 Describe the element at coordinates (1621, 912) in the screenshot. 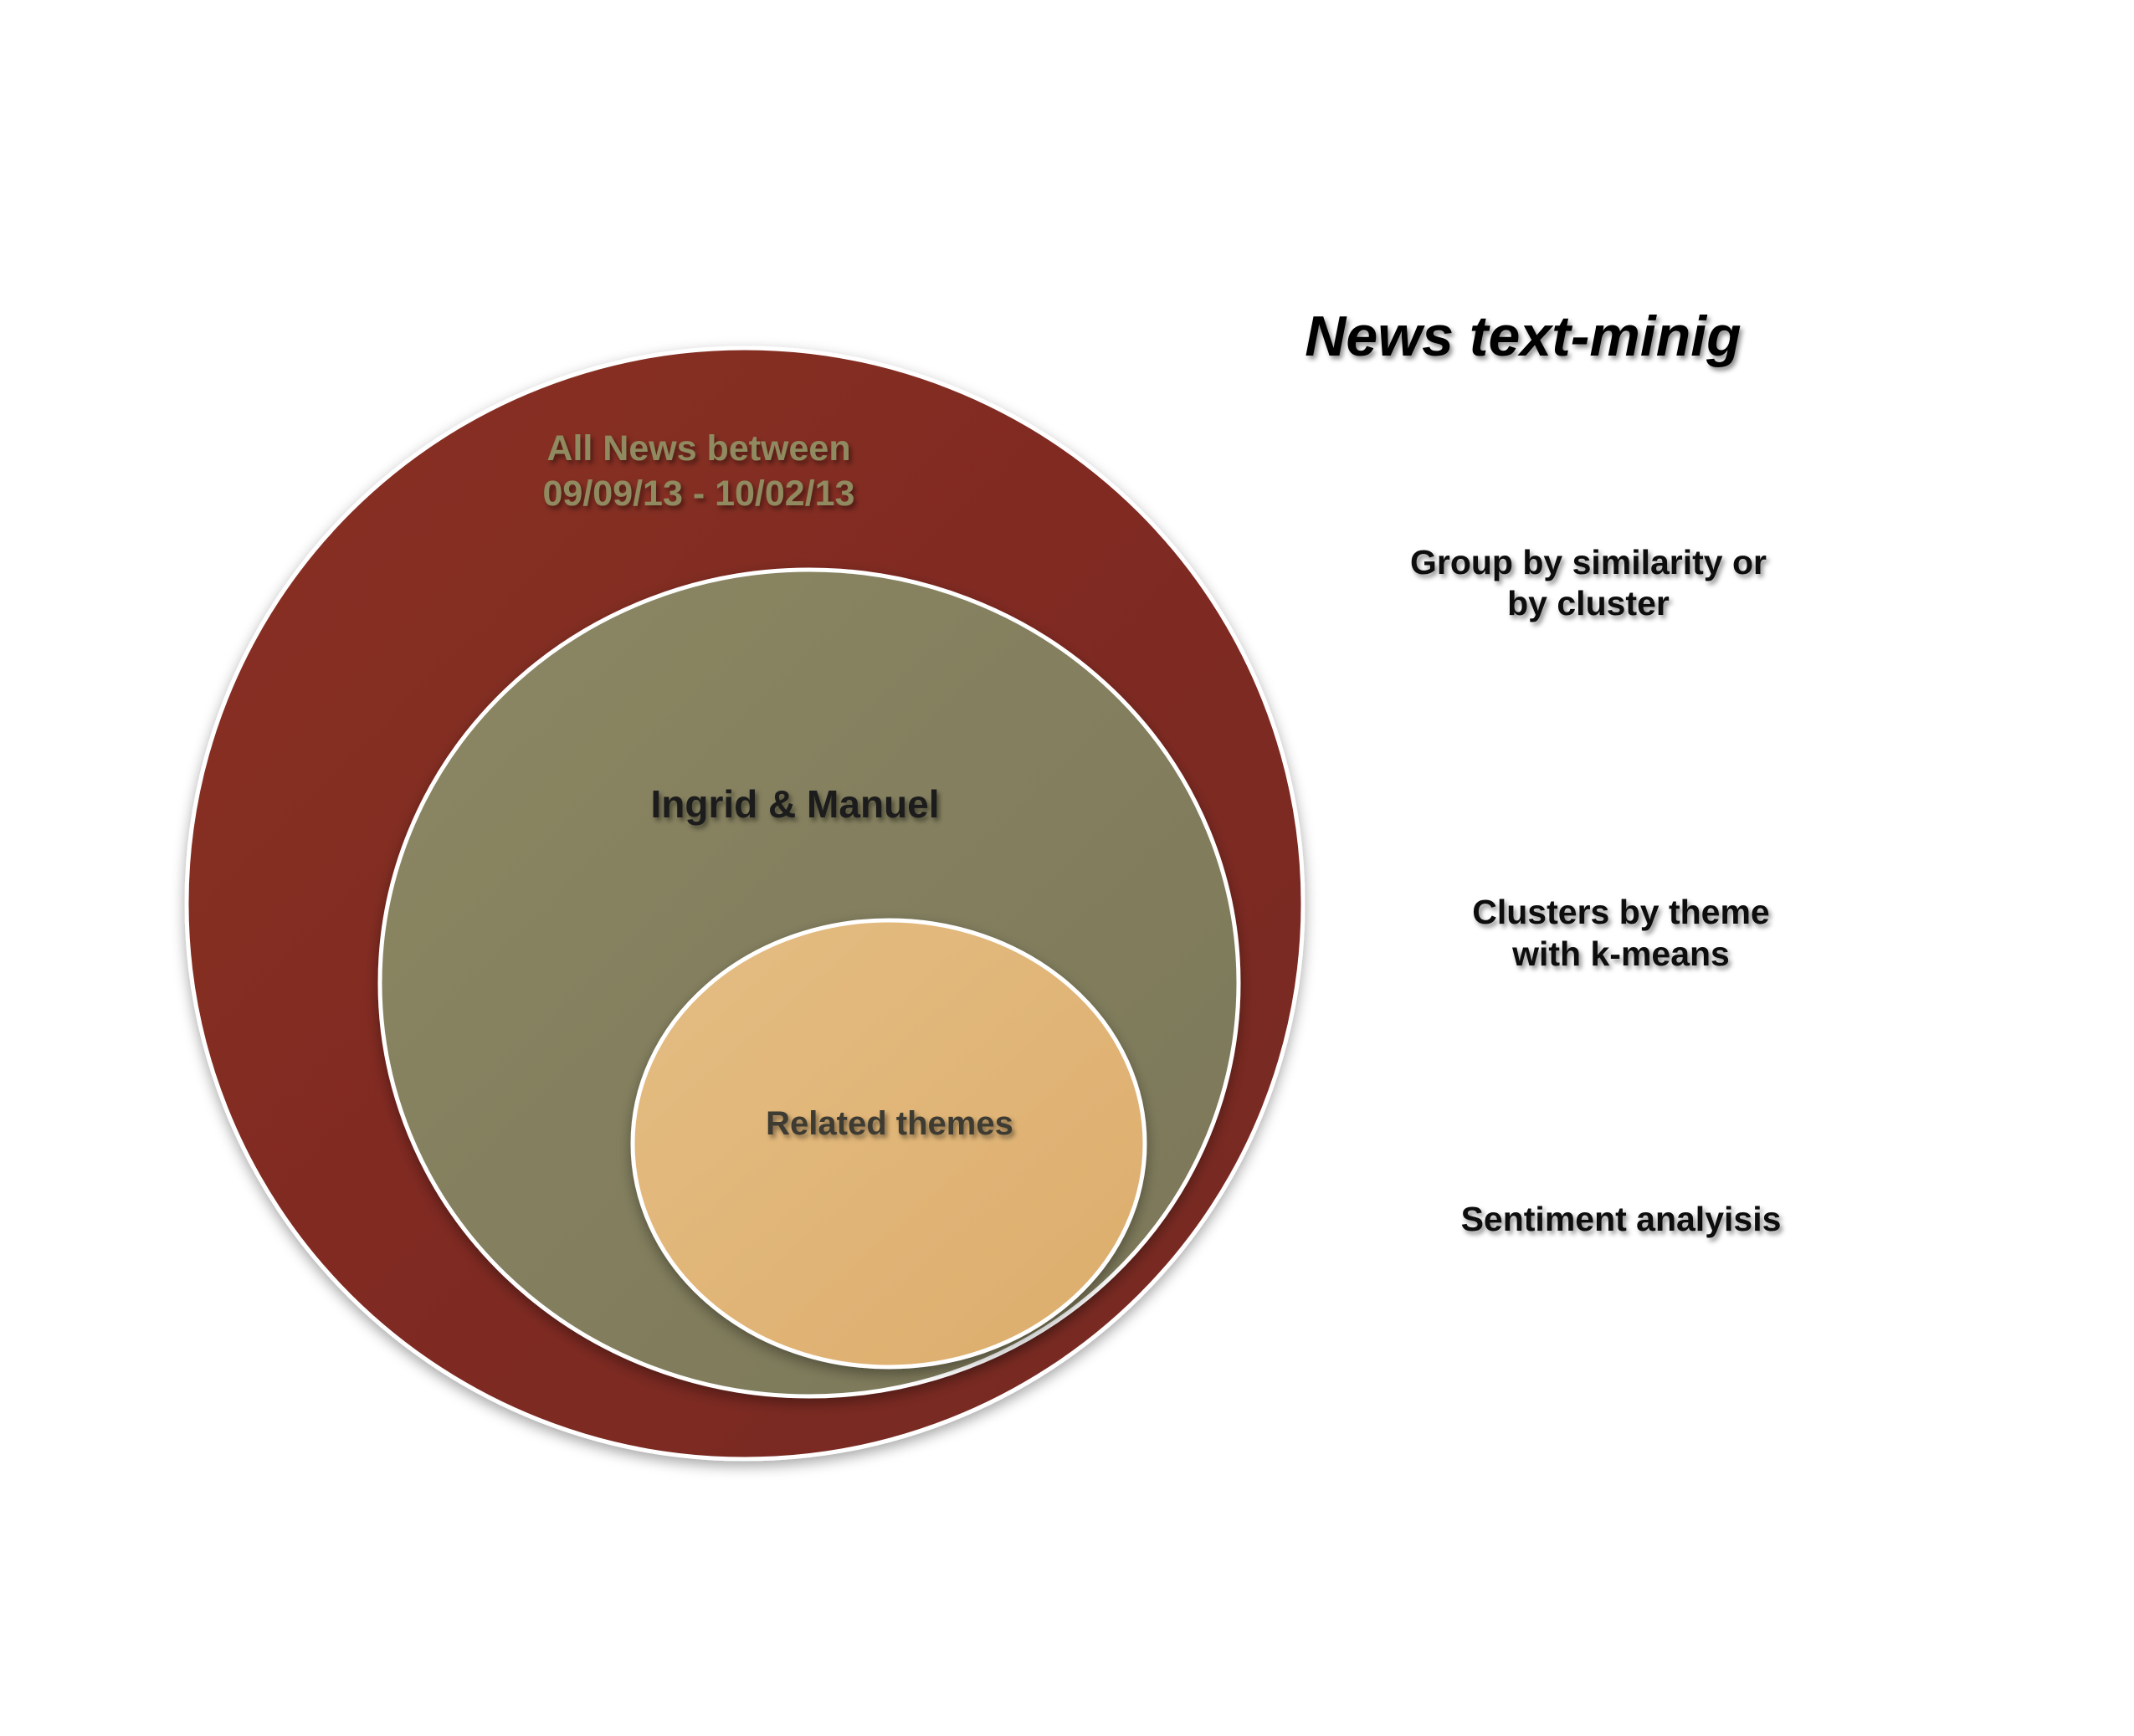

I see `clusters-by-theme-label-line1: Clusters by theme` at that location.